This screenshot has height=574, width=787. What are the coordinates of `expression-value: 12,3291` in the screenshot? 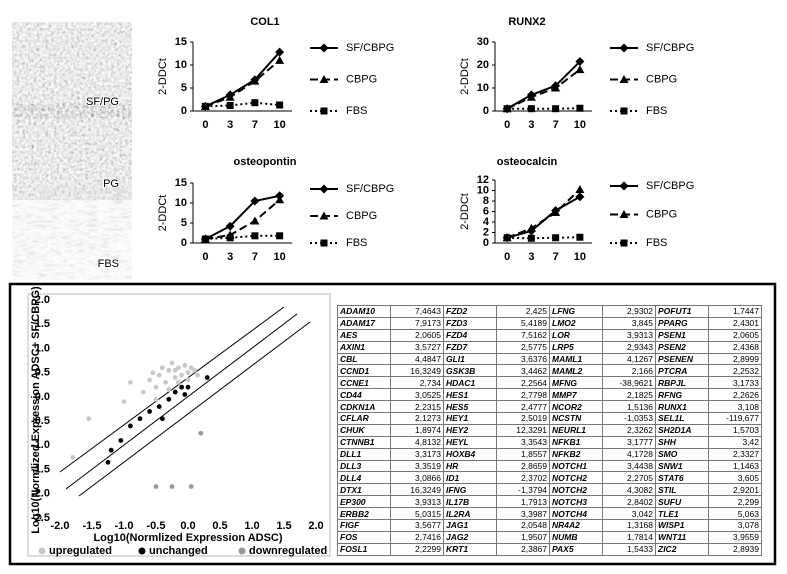 It's located at (523, 430).